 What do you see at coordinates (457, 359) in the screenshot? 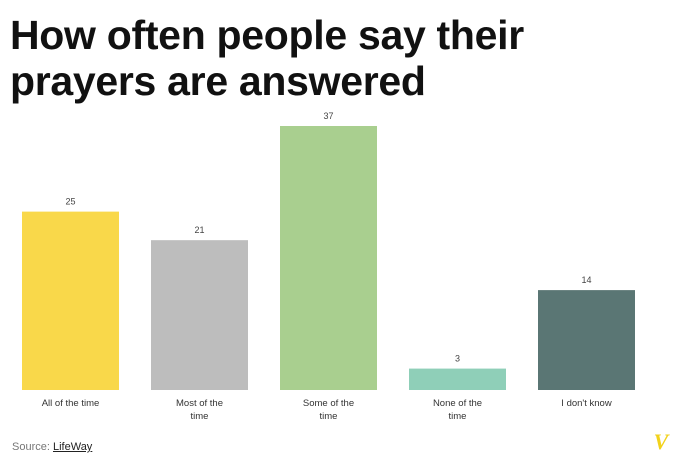
I see `data-label-3: 3` at bounding box center [457, 359].